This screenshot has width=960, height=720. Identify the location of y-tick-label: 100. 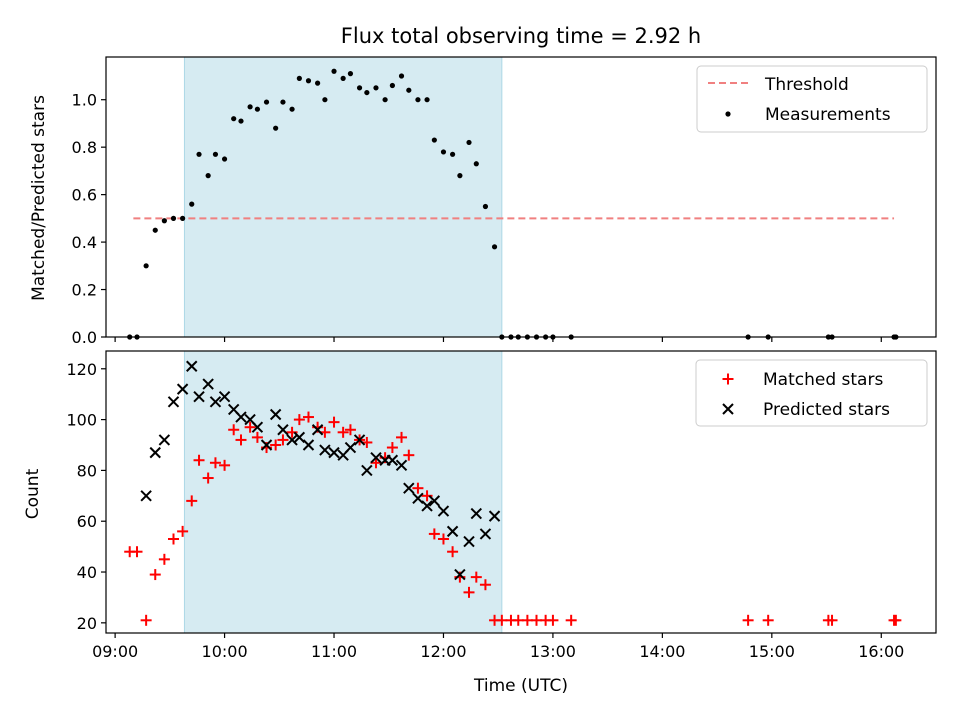
(81, 420).